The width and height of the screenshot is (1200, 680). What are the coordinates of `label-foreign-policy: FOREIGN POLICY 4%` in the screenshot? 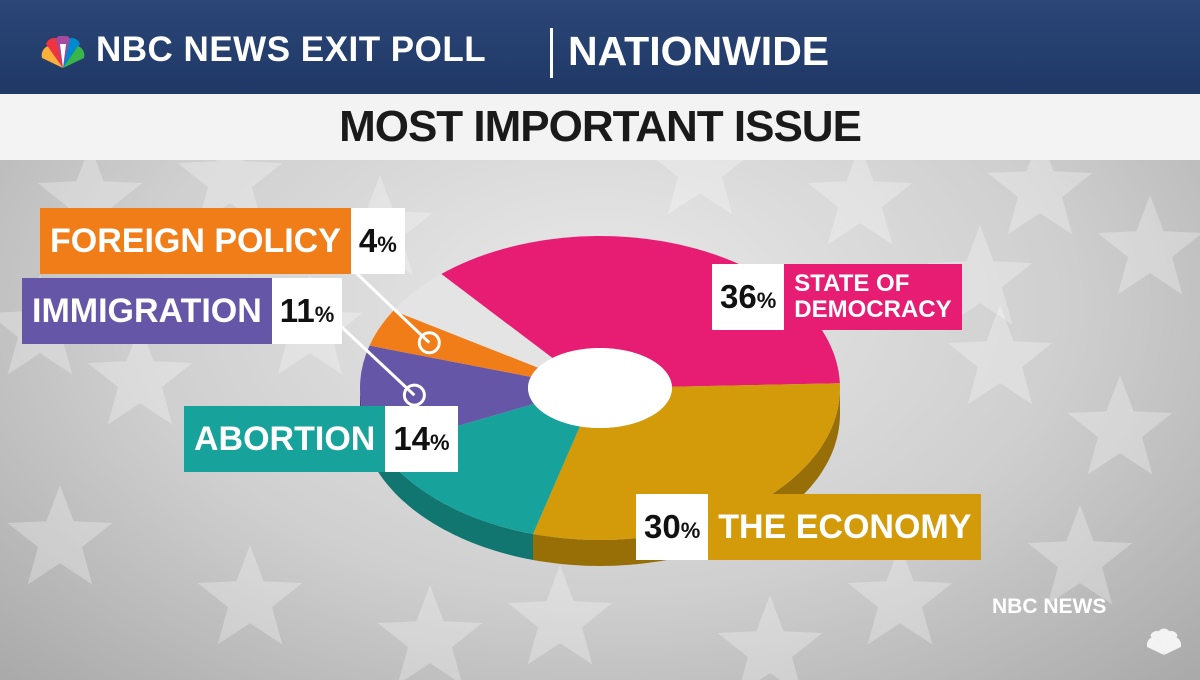 It's located at (222, 241).